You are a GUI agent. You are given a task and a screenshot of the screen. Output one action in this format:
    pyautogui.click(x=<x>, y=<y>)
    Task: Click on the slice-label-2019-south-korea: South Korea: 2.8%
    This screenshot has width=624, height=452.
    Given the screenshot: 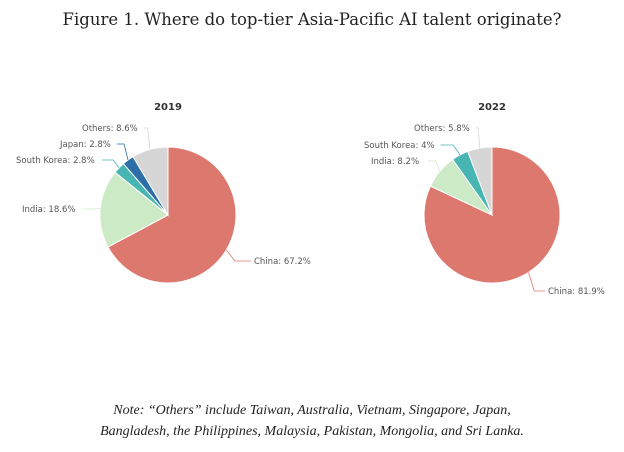 What is the action you would take?
    pyautogui.click(x=55, y=161)
    